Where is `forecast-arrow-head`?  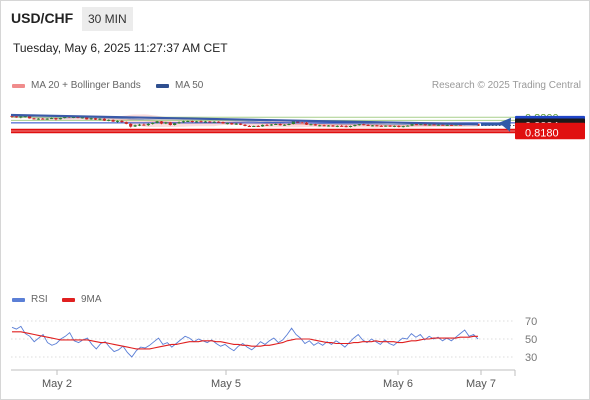 forecast-arrow-head is located at coordinates (505, 124).